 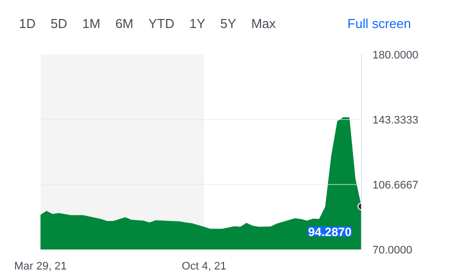 I want to click on text: 6M, so click(x=124, y=23).